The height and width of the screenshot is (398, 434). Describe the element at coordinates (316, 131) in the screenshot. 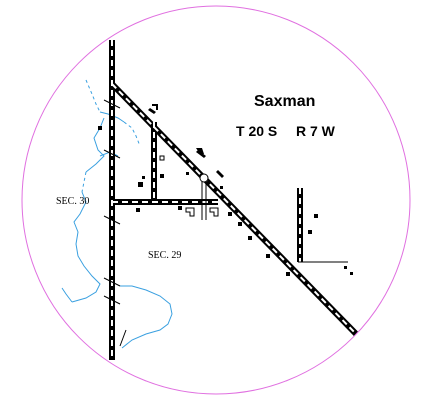

I see `range-label: R 7 W` at that location.